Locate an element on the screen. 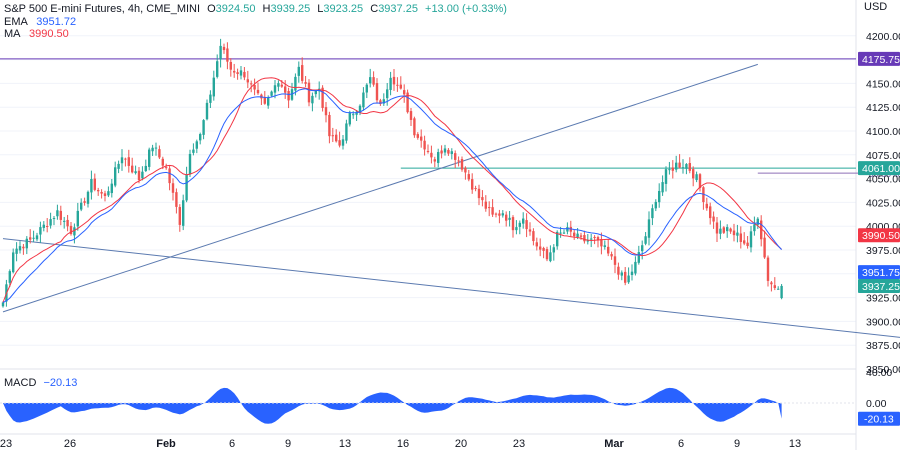 Image resolution: width=900 pixels, height=450 pixels. macd-area is located at coordinates (392, 405).